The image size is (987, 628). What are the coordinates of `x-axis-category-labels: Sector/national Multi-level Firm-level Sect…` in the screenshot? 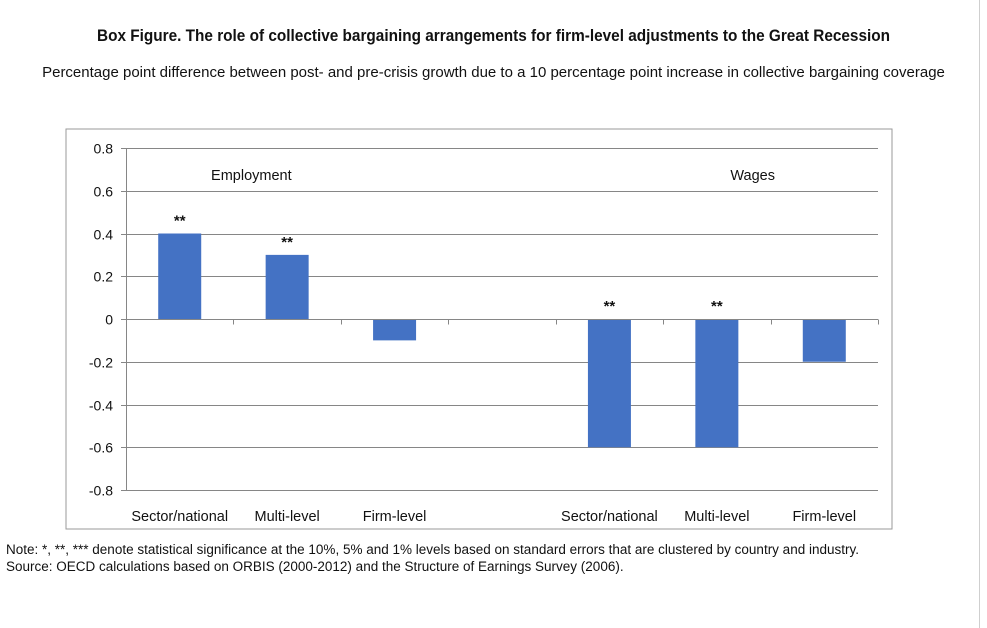 It's located at (493, 517).